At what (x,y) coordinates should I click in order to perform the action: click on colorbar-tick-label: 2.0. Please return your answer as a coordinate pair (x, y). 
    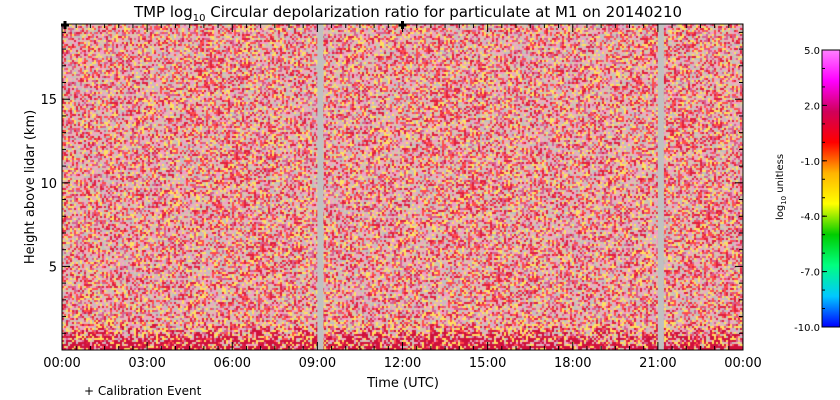
    Looking at the image, I should click on (812, 106).